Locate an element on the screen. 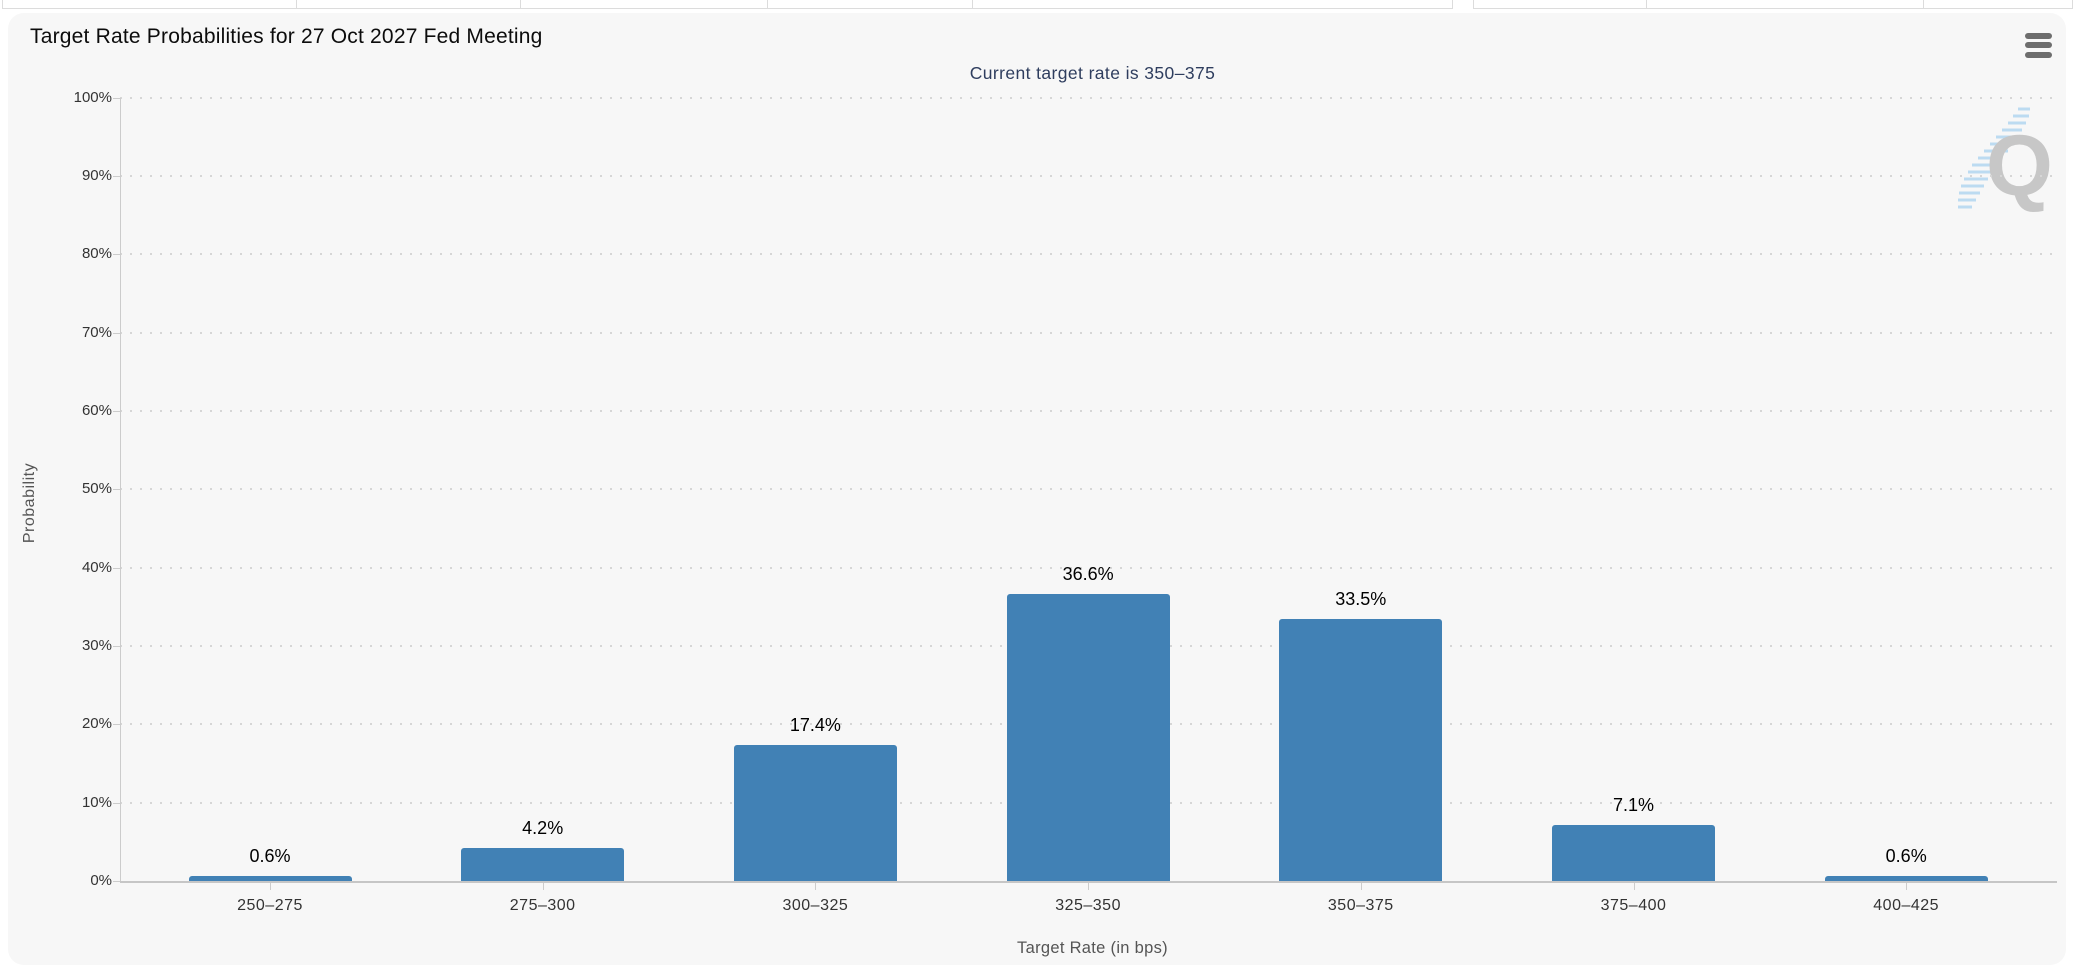 The width and height of the screenshot is (2074, 970). y-axis-tick-label: 70% is located at coordinates (96, 332).